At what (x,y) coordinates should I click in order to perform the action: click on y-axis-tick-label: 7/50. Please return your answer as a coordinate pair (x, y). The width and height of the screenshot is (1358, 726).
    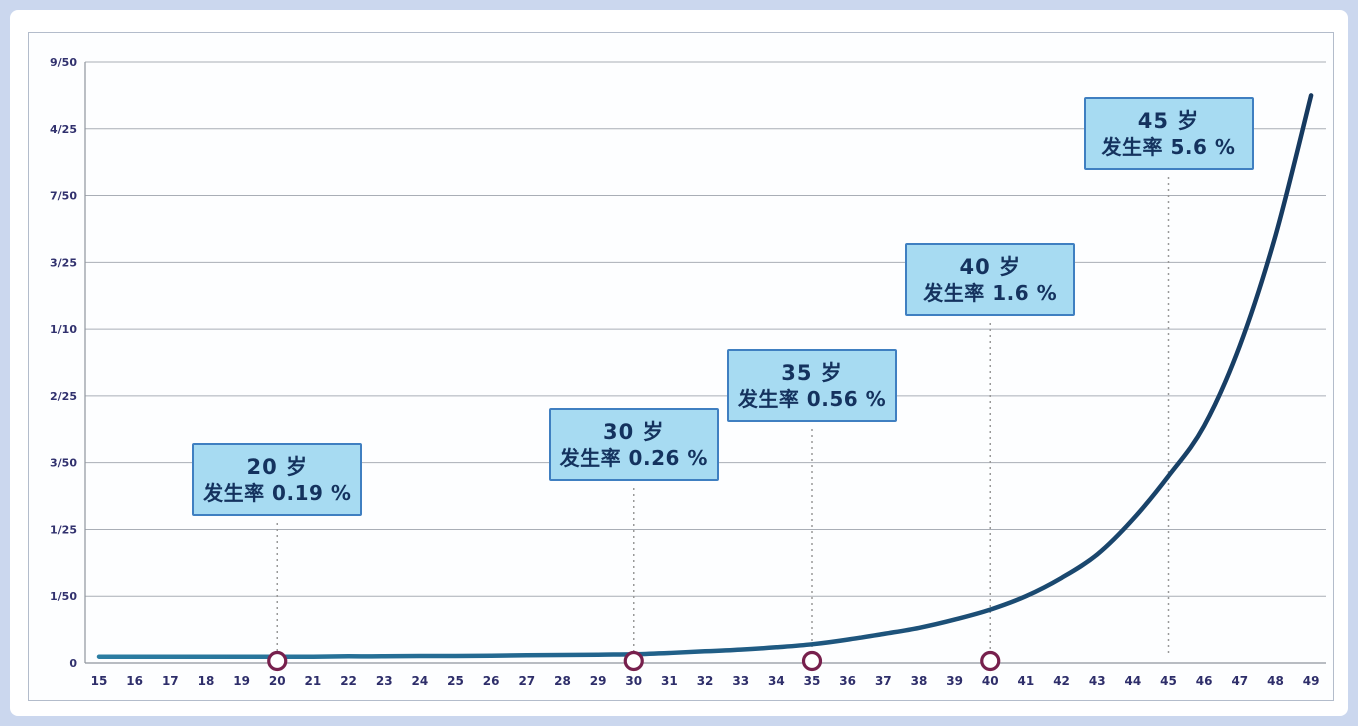
    Looking at the image, I should click on (63, 196).